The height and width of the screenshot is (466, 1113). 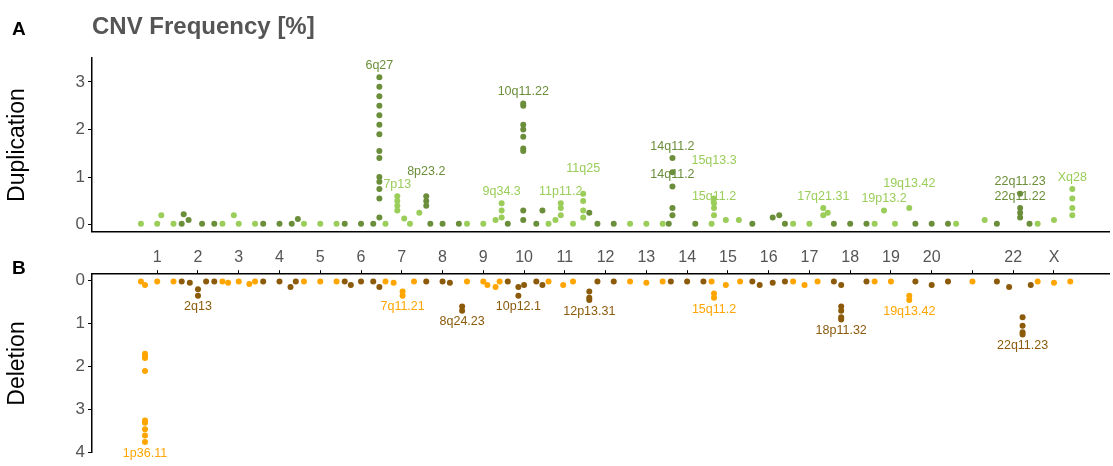 What do you see at coordinates (198, 257) in the screenshot?
I see `x-tick-label: 2` at bounding box center [198, 257].